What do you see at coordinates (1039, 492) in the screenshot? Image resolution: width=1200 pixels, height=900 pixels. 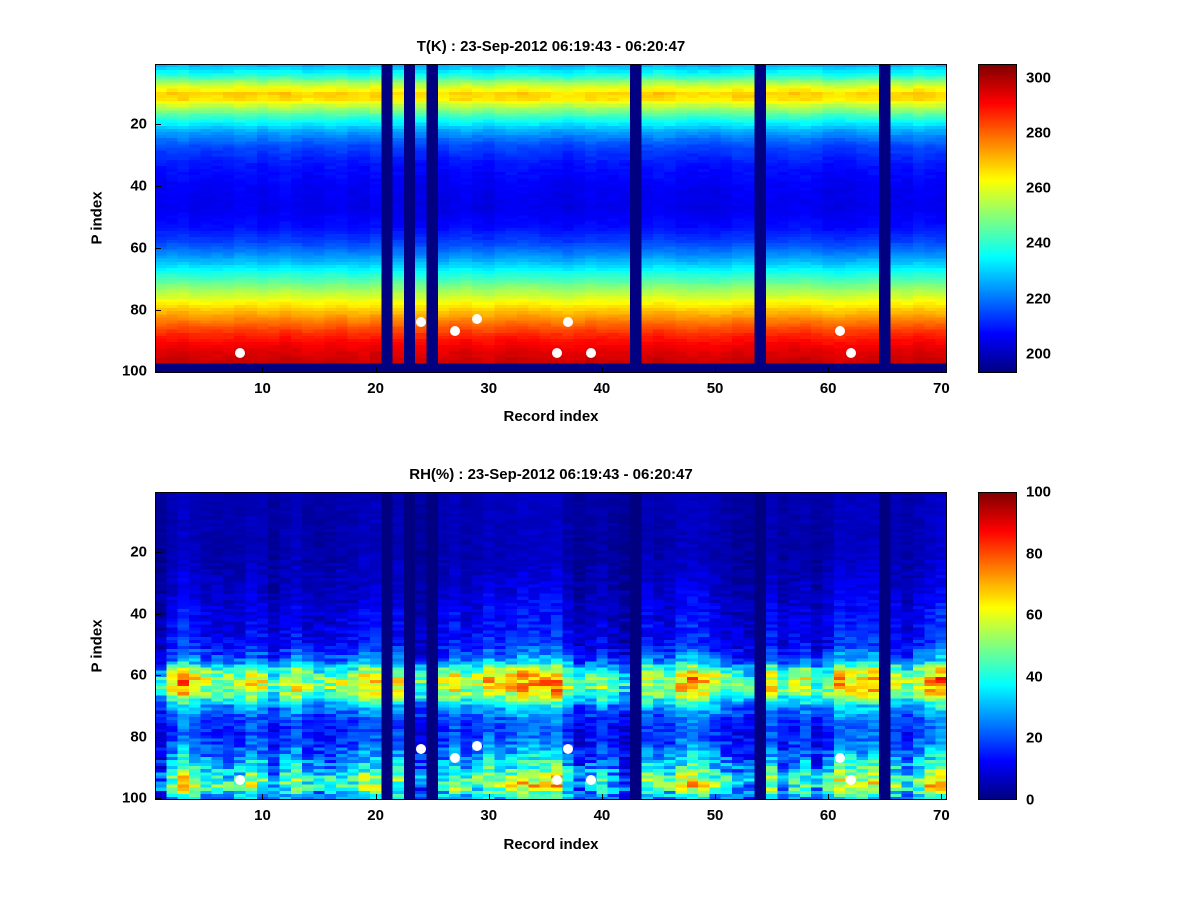 I see `colorbar-tick-label: 100` at bounding box center [1039, 492].